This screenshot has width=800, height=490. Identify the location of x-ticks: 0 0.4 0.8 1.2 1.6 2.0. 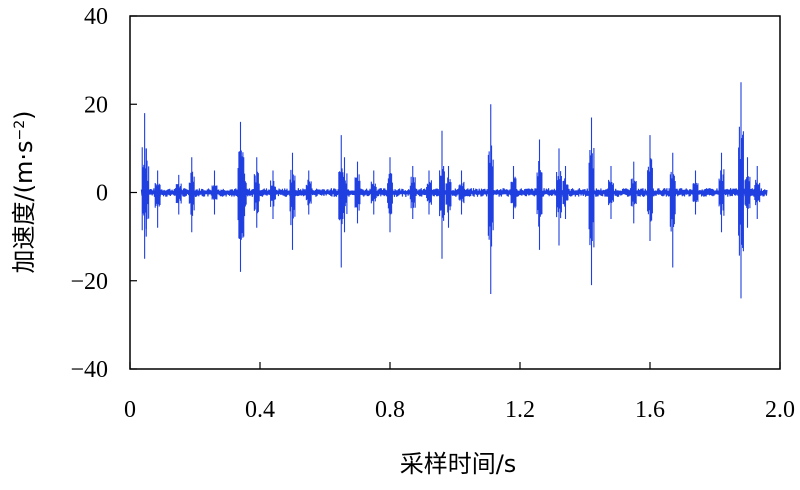
(459, 392).